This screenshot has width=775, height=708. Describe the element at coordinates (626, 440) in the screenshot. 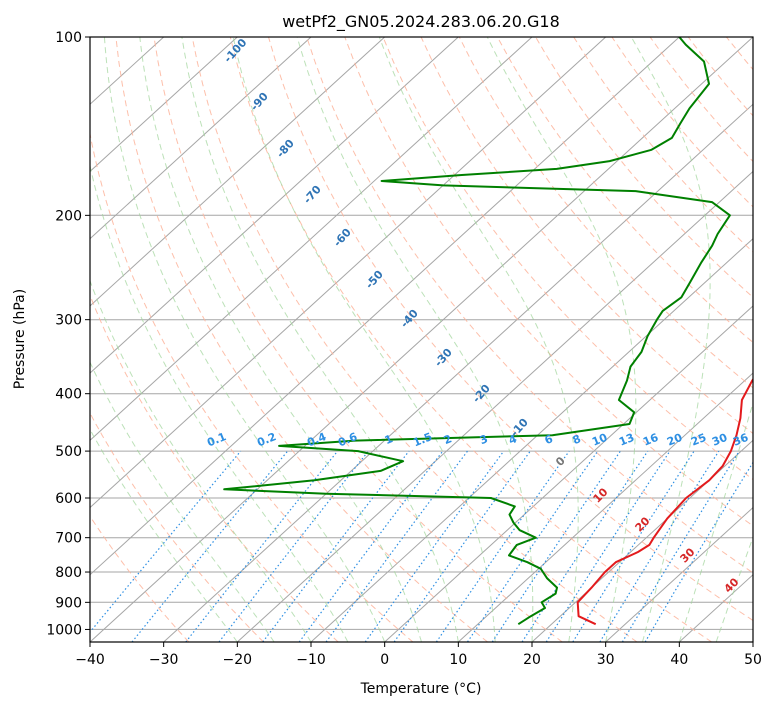

I see `mixing-ratio-label: 13` at that location.